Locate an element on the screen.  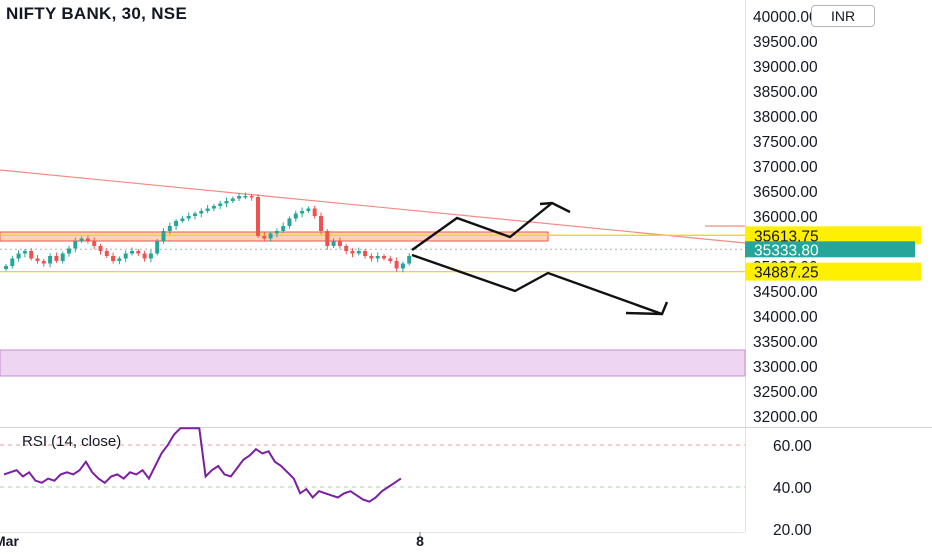
price-tick: 38000.00 is located at coordinates (785, 117).